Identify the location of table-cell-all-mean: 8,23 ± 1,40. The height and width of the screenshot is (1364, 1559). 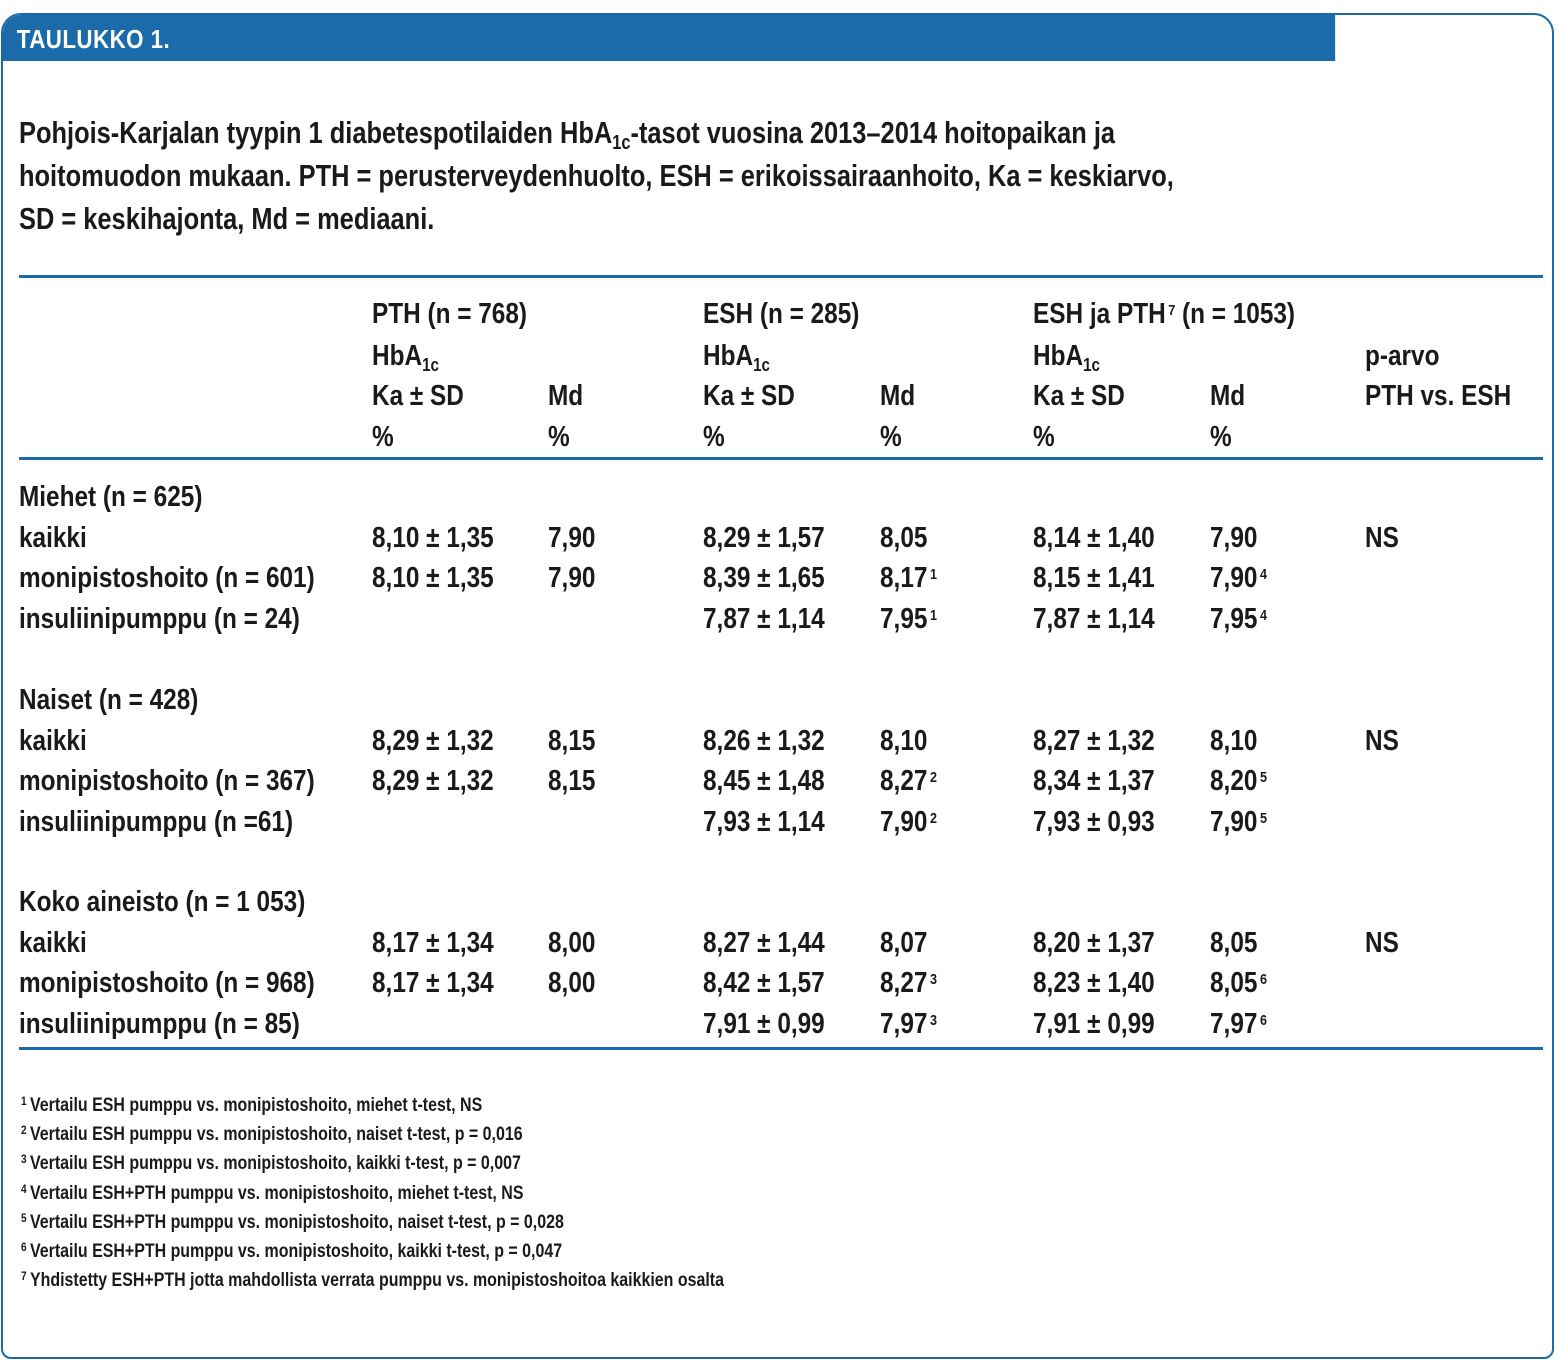
(1094, 983).